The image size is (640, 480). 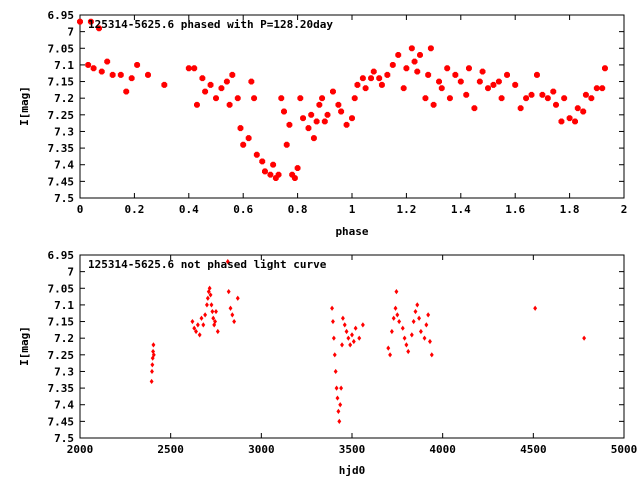 What do you see at coordinates (61, 322) in the screenshot?
I see `unphased-y-tick-label: 7.15` at bounding box center [61, 322].